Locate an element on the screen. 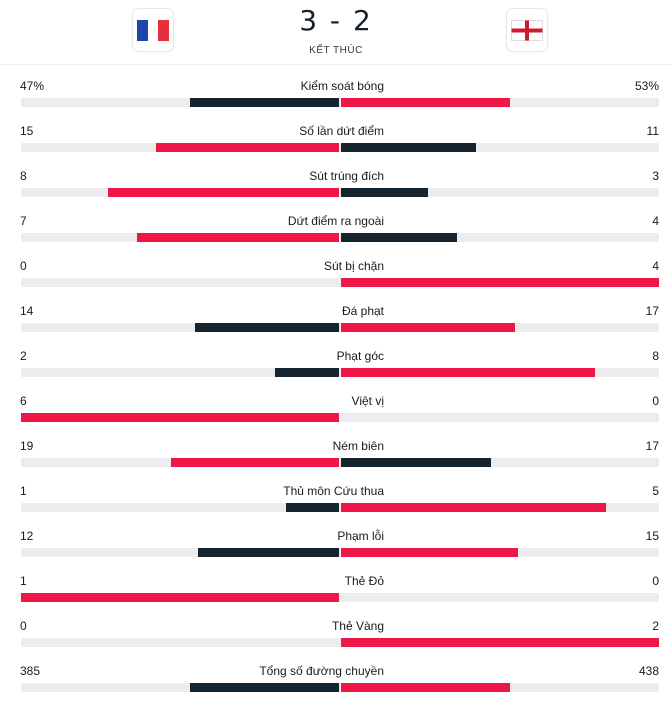 Image resolution: width=672 pixels, height=707 pixels. match-header: 3 - 2 KẾT THÚC is located at coordinates (336, 32).